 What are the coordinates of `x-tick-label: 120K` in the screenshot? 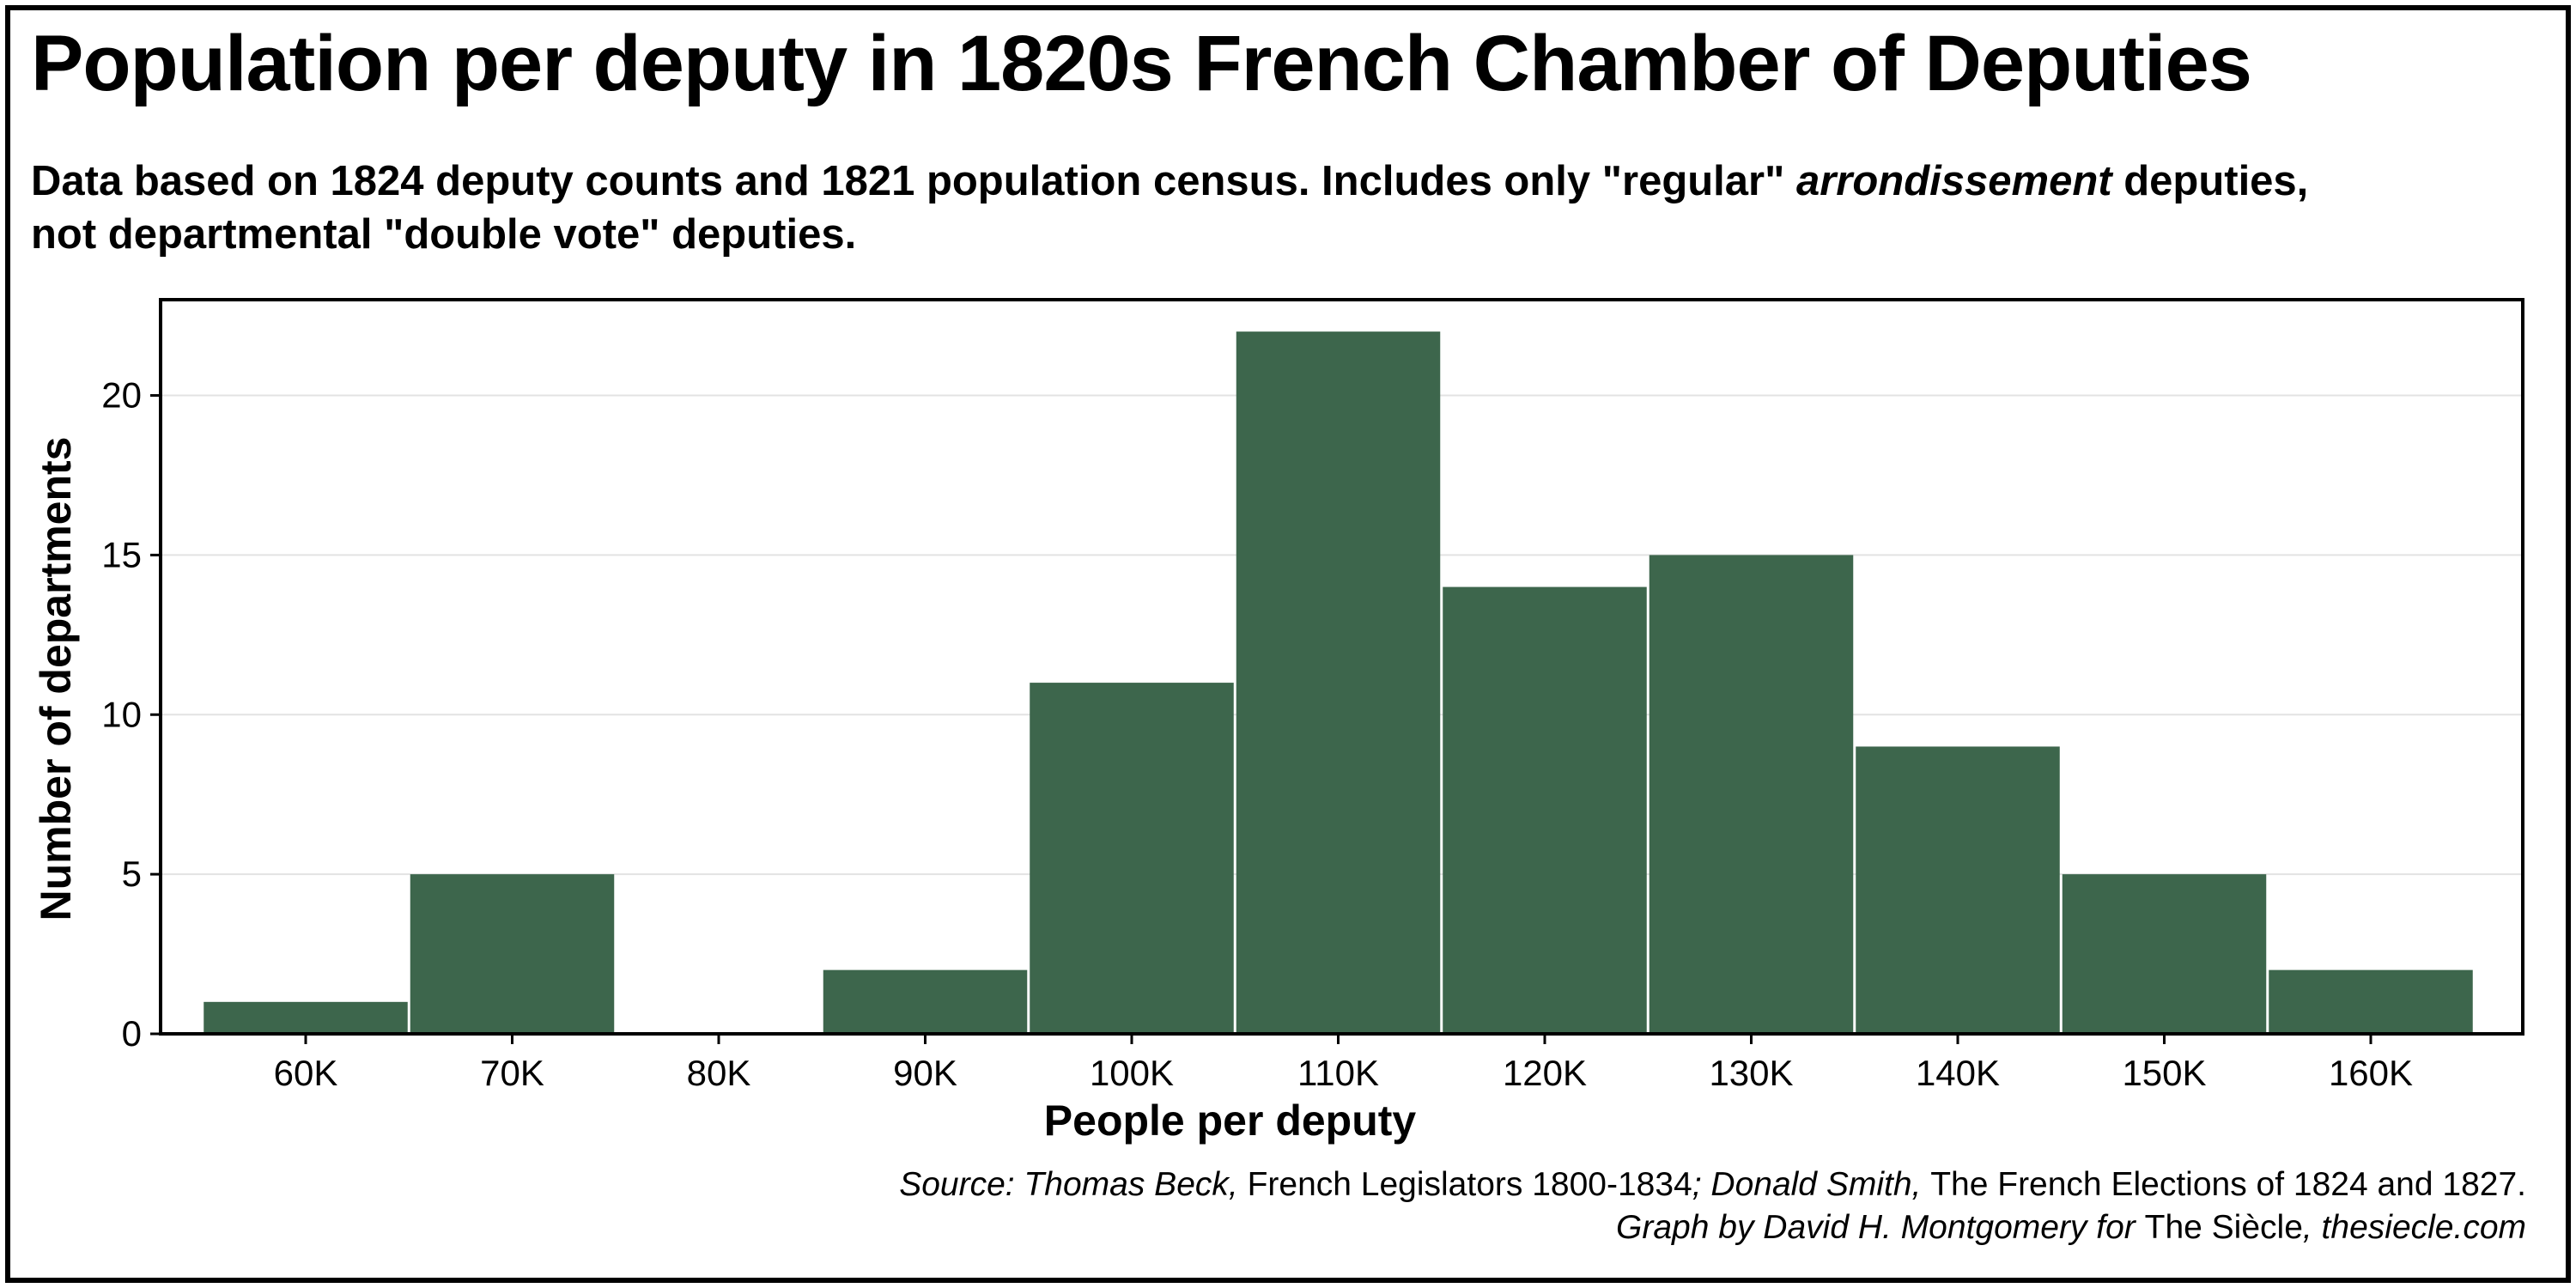 It's located at (1545, 1073).